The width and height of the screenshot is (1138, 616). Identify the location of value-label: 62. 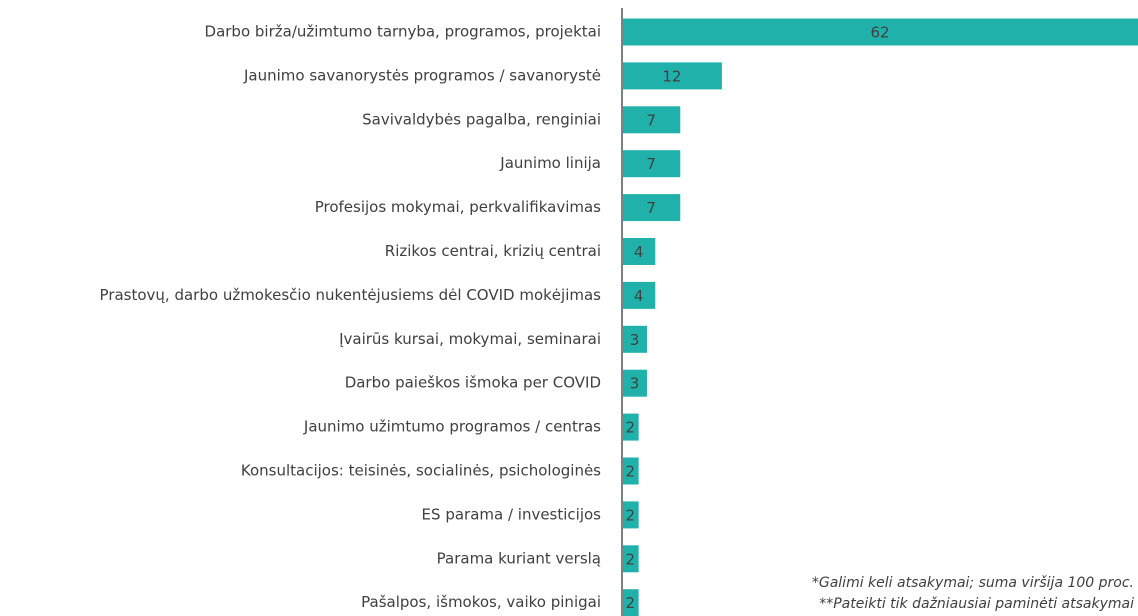
(879, 33).